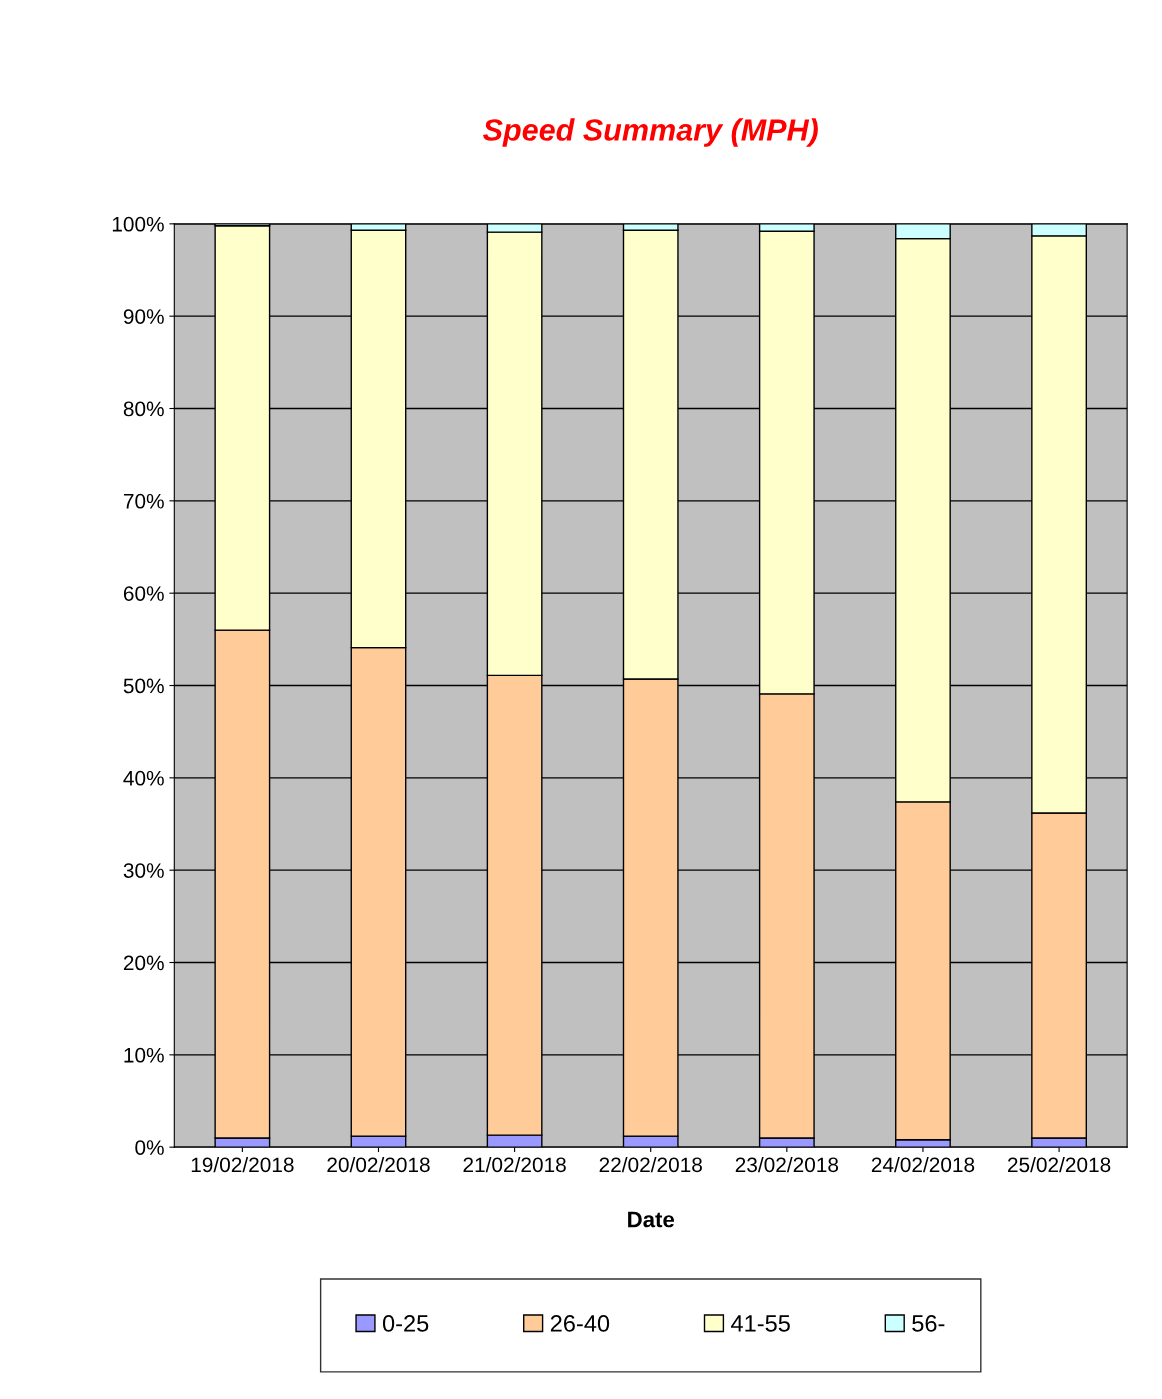 The height and width of the screenshot is (1399, 1162). What do you see at coordinates (143, 593) in the screenshot?
I see `y-tick-label: 60%` at bounding box center [143, 593].